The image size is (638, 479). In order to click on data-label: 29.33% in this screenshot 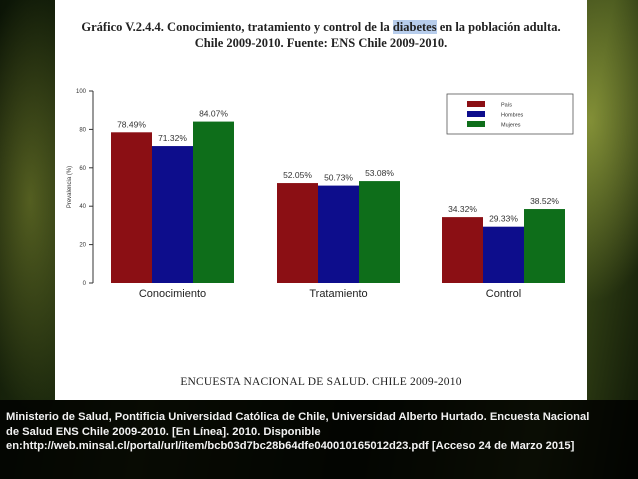, I will do `click(503, 219)`.